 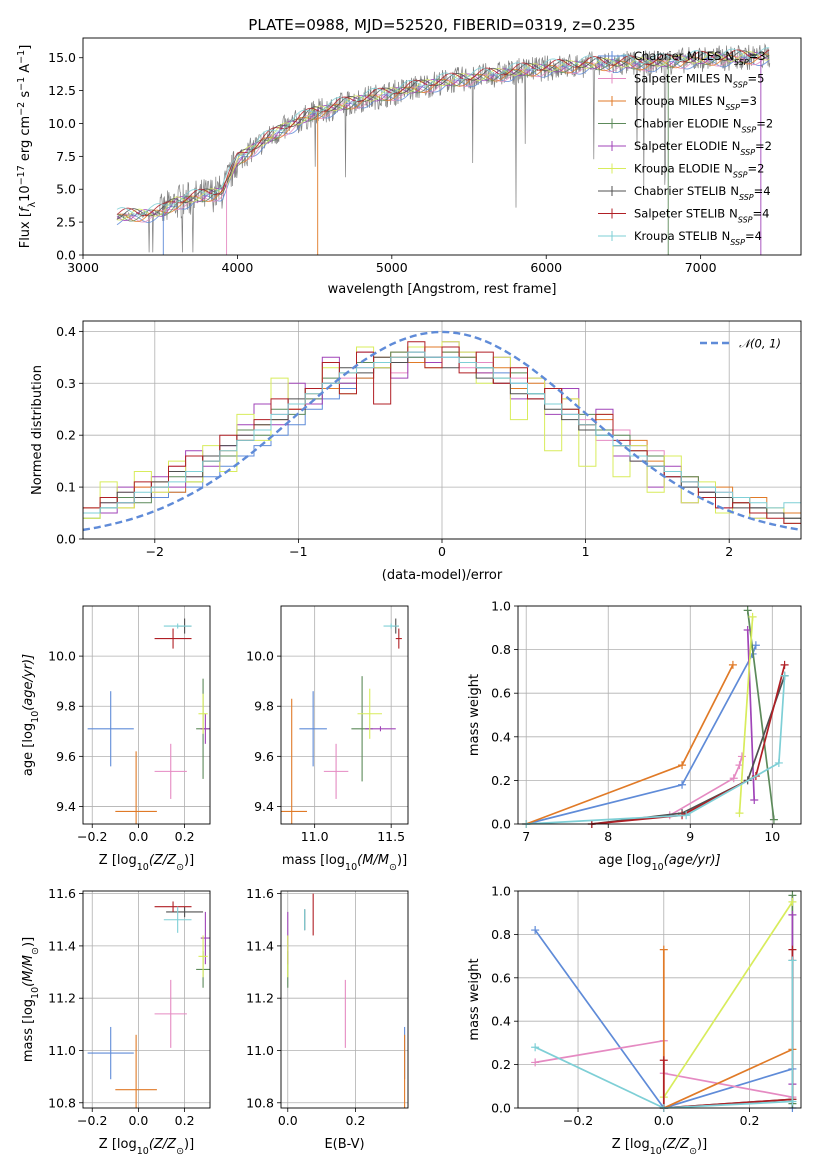 What do you see at coordinates (62, 1102) in the screenshot?
I see `y-tick-label: 10.8` at bounding box center [62, 1102].